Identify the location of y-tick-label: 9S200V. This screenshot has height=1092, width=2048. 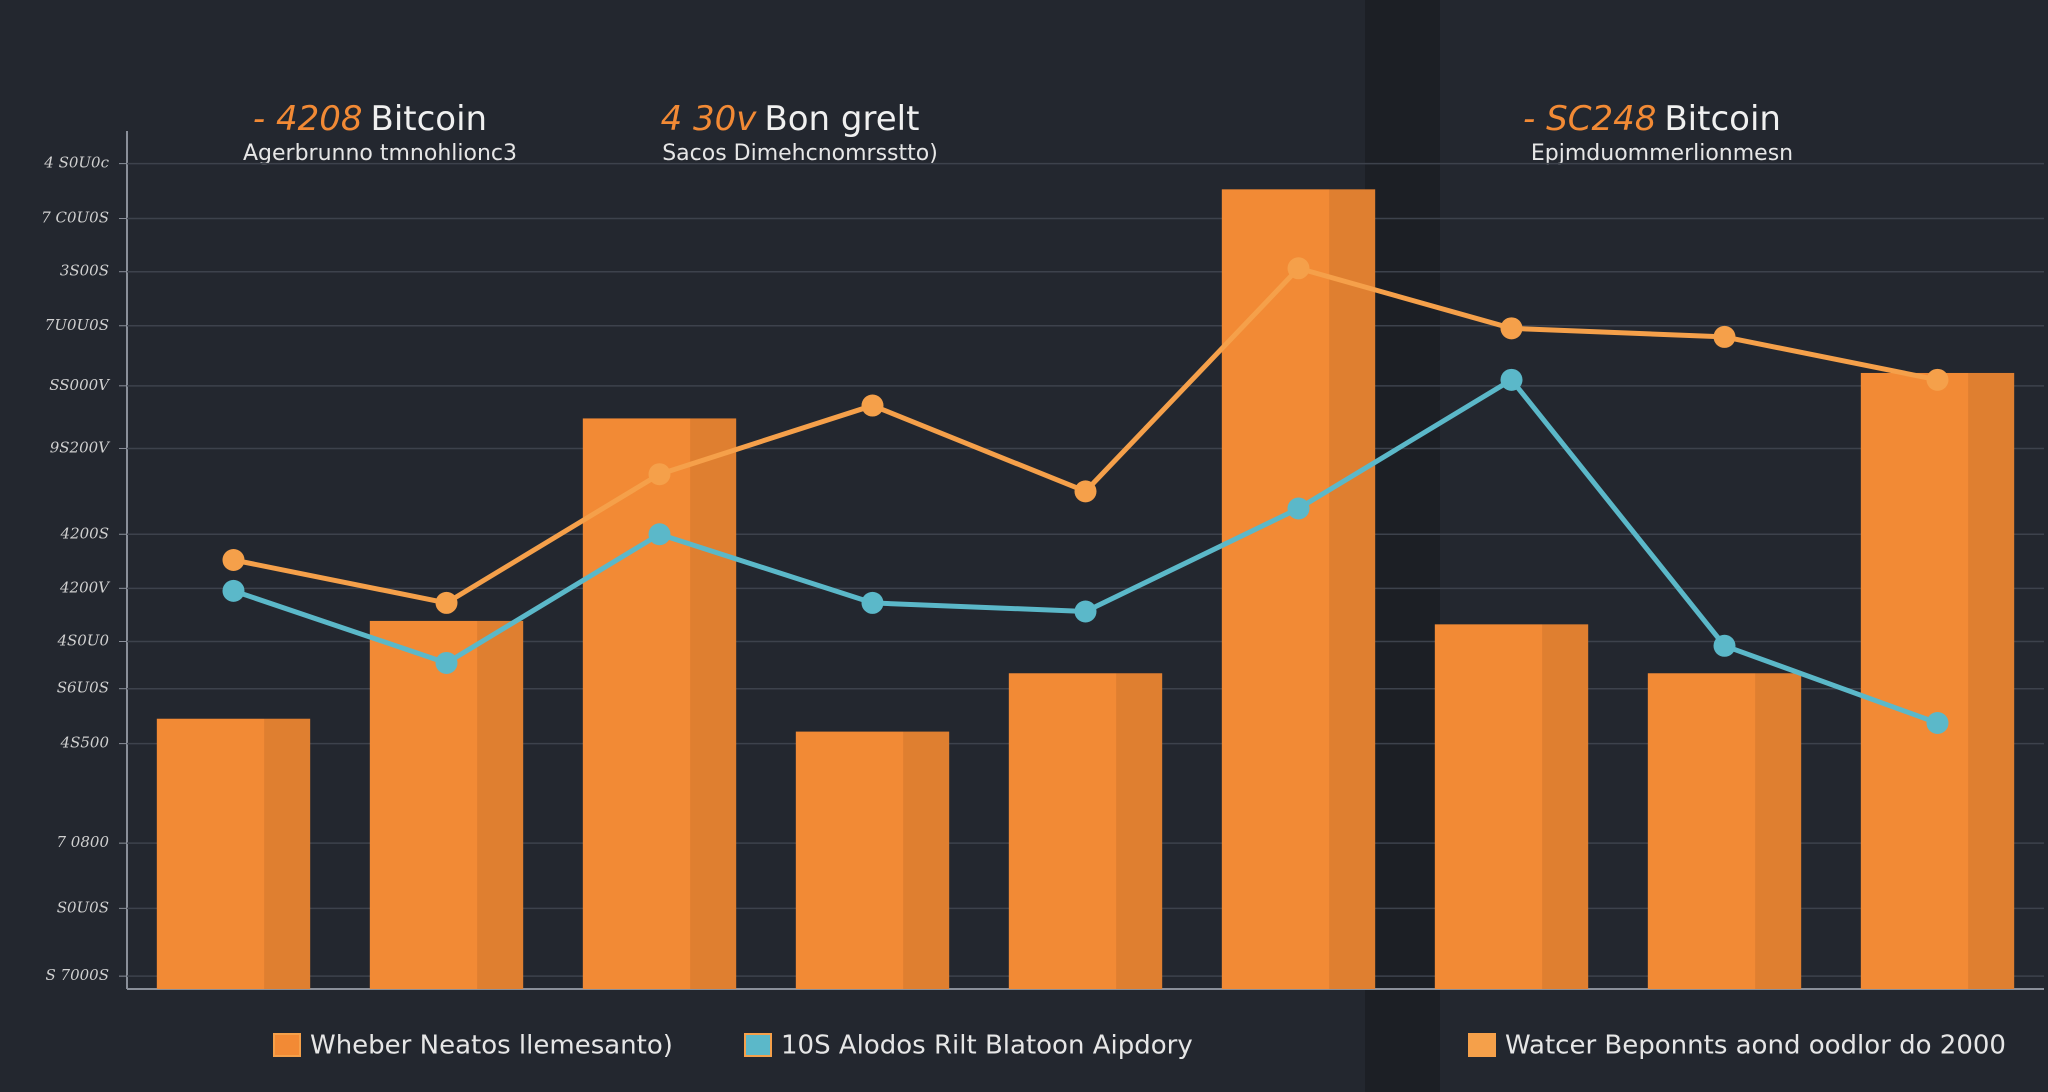
(80, 447).